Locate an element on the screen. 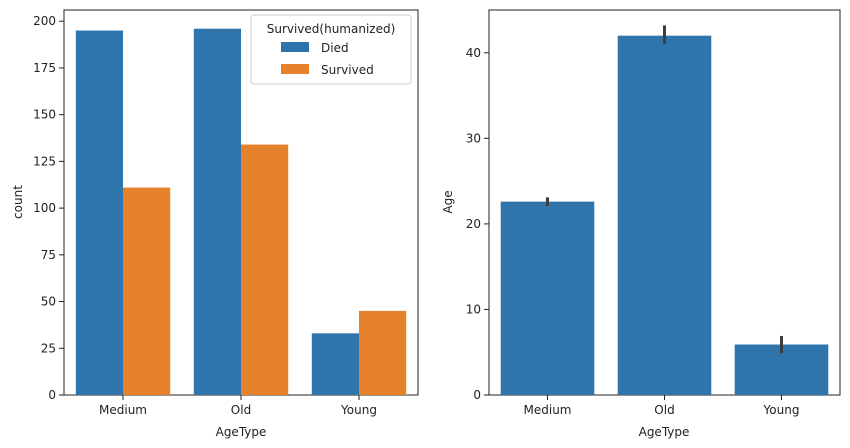  age-x-tick-label-medium: Medium is located at coordinates (548, 410).